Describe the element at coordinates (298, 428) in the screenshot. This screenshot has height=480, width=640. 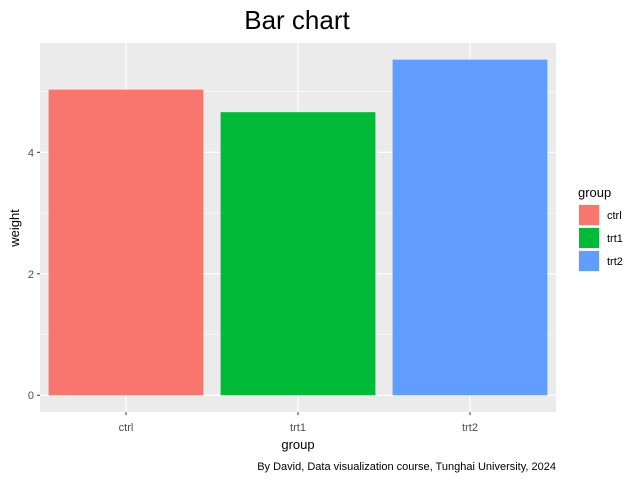
I see `x-tick-label: trt1` at that location.